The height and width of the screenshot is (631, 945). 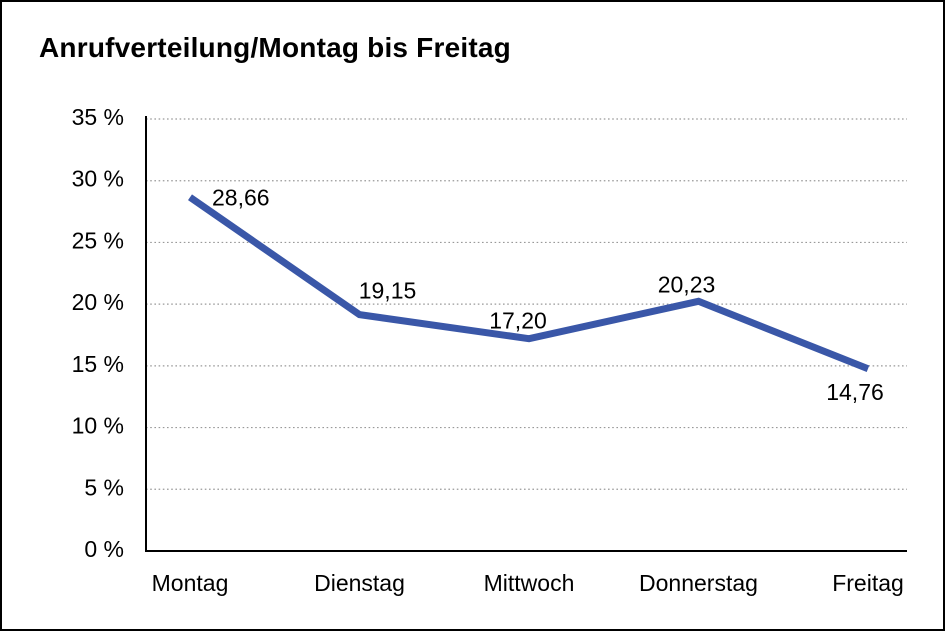 I want to click on data-point-label: 14,76, so click(x=855, y=392).